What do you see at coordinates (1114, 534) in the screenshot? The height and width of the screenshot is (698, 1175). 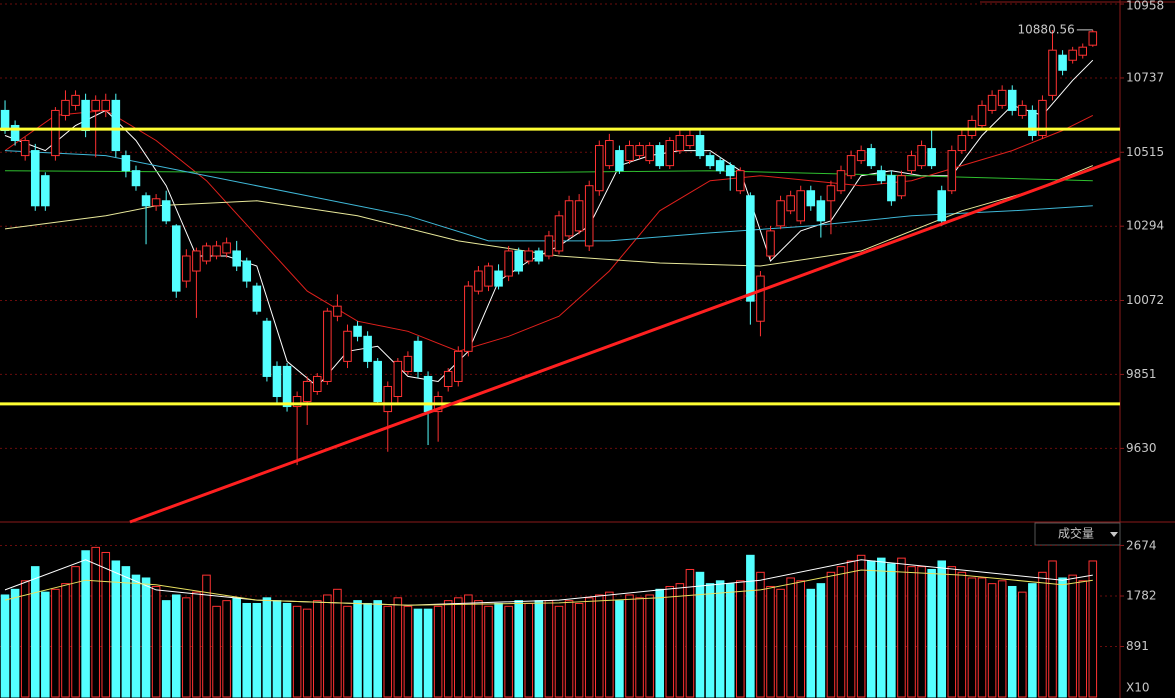 I see `dropdown-arrow` at bounding box center [1114, 534].